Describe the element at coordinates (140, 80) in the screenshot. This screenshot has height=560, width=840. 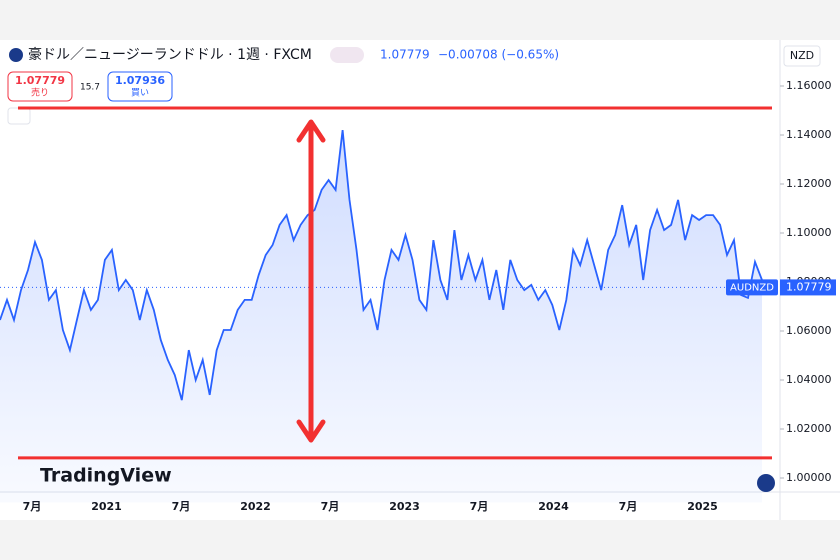
I see `buy-price: 1.07936` at that location.